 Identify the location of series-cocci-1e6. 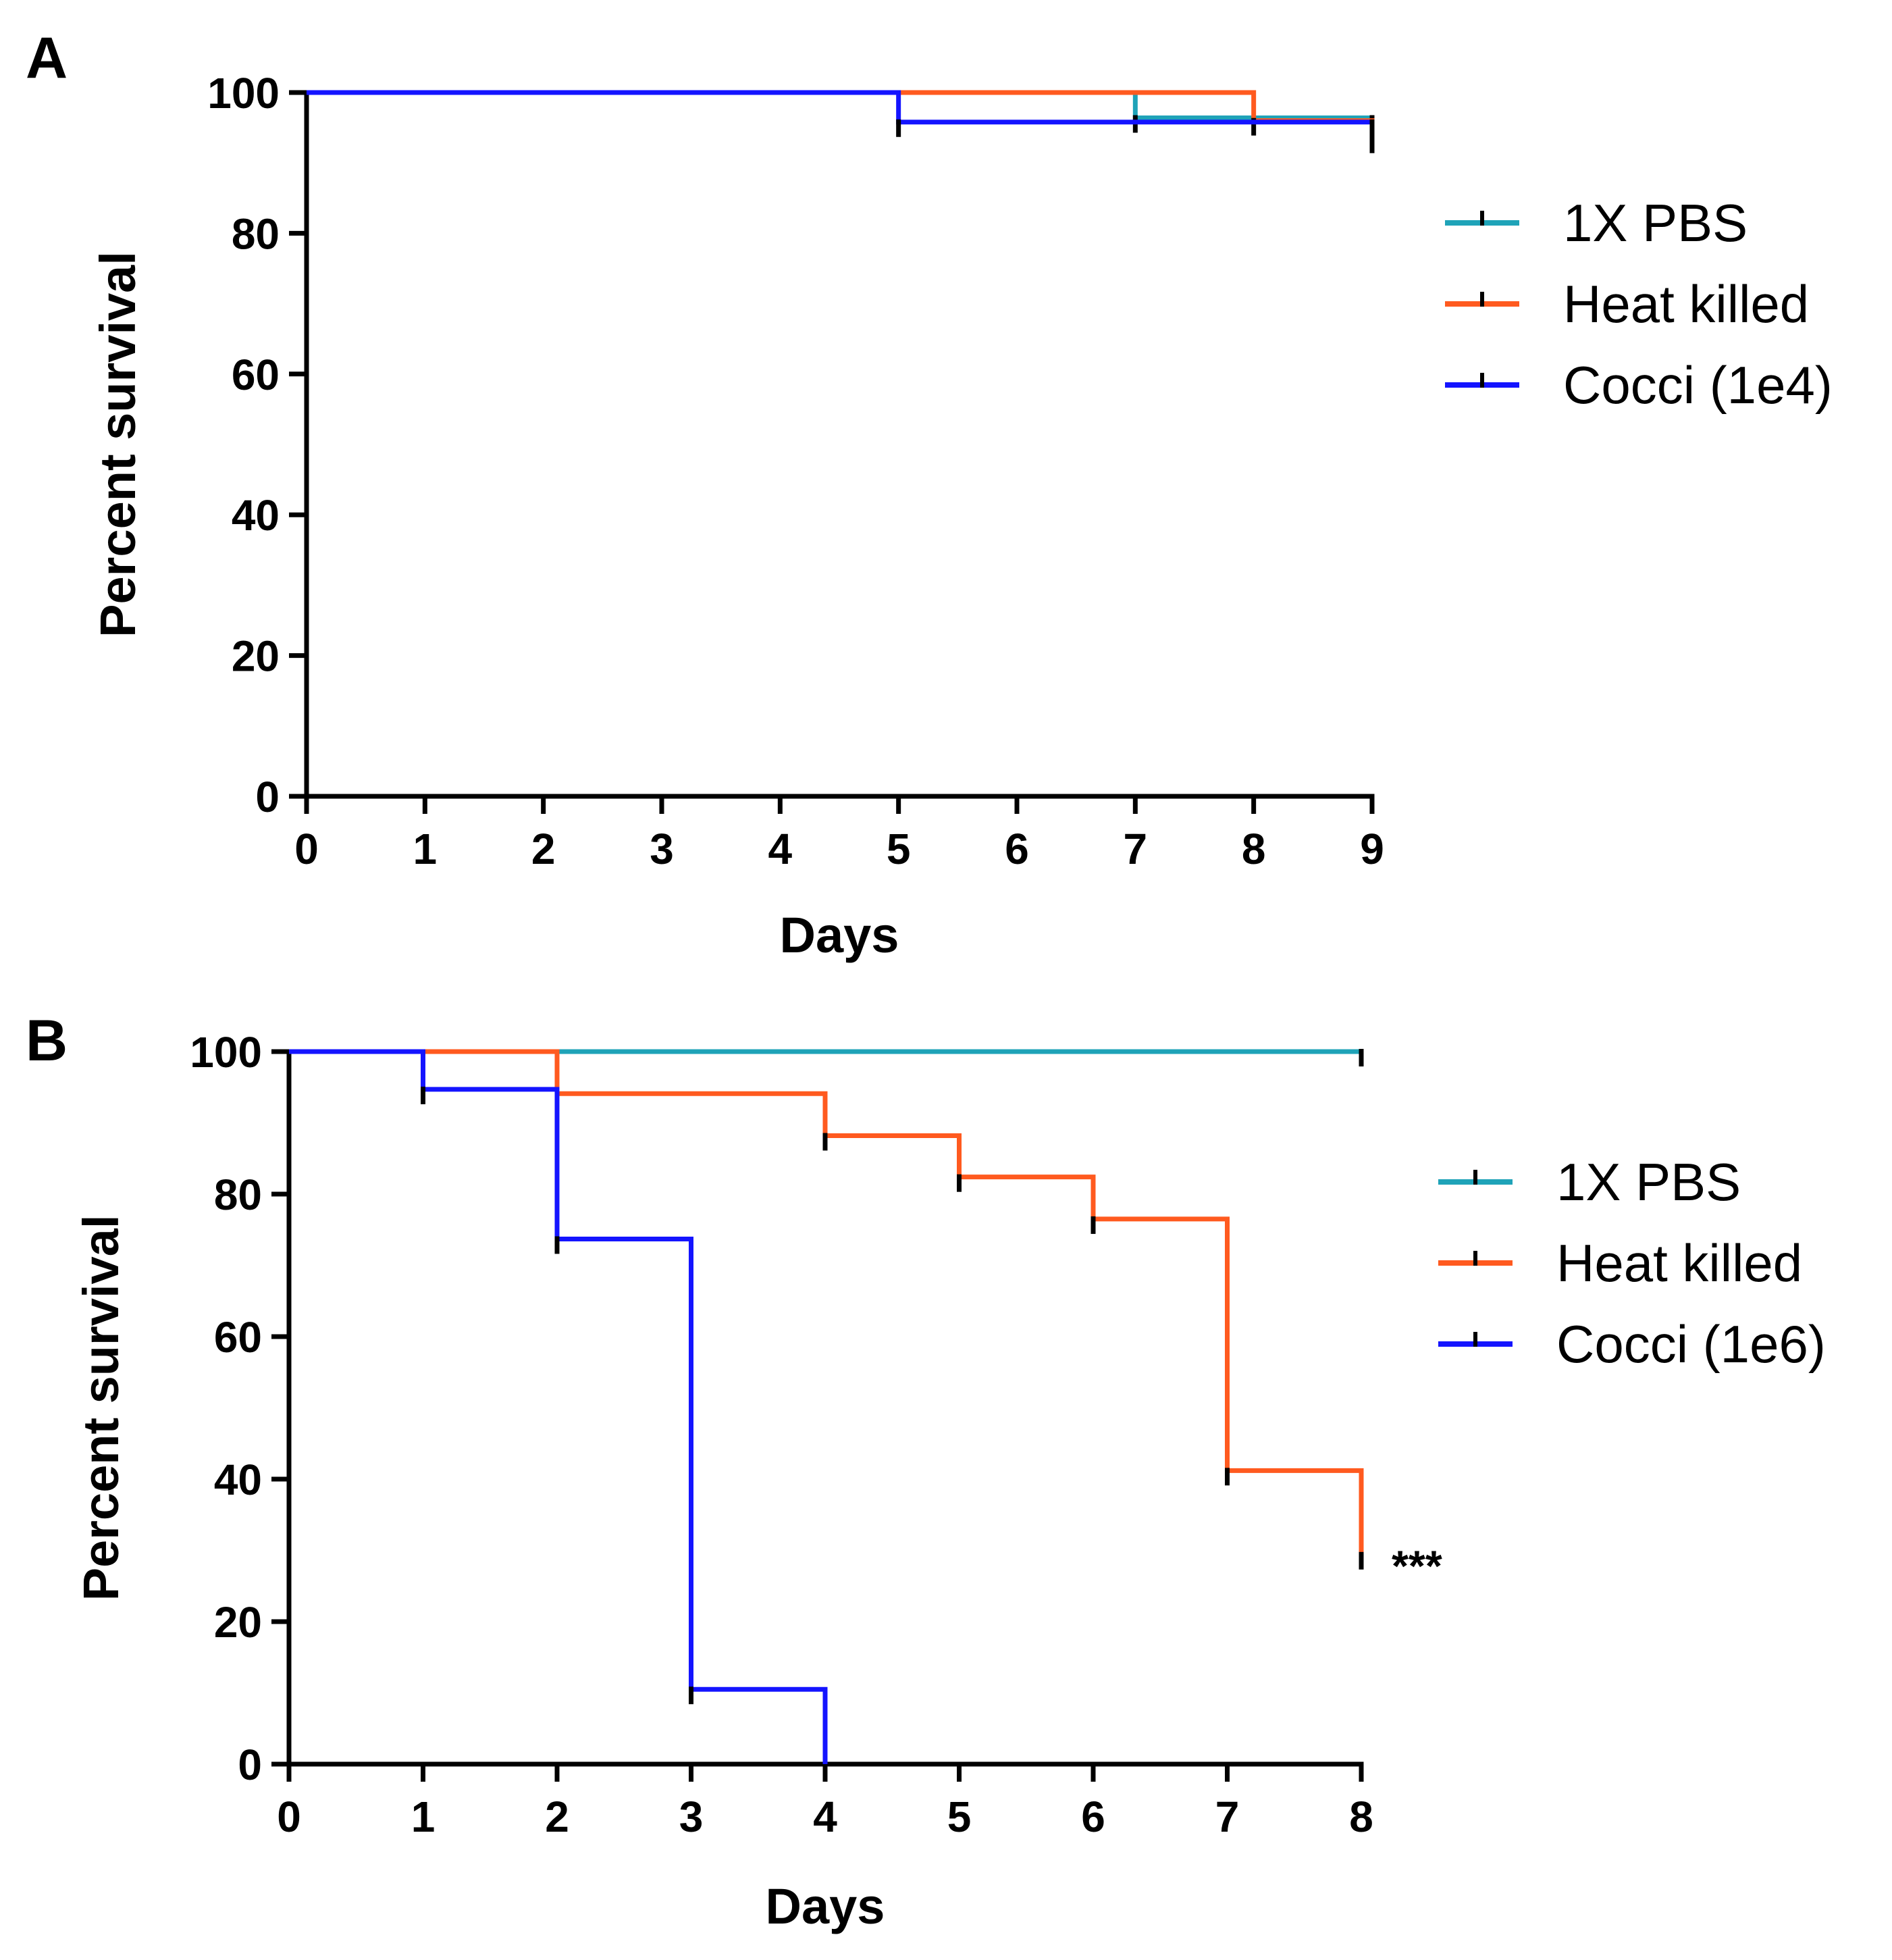
(559, 1407).